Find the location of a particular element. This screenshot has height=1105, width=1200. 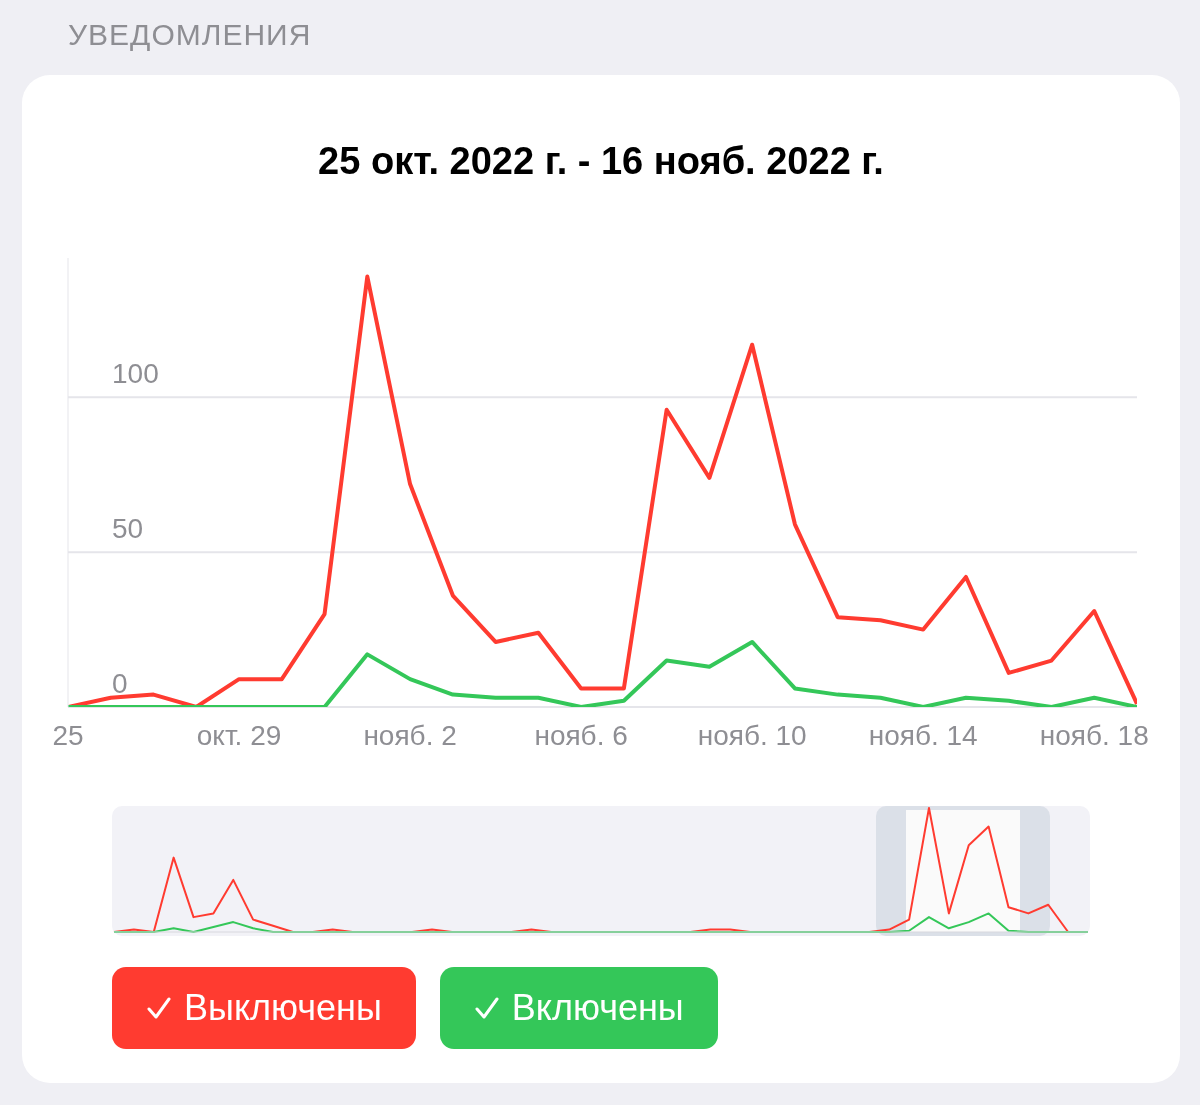

x-tick-label: нояб. 2 is located at coordinates (410, 735).